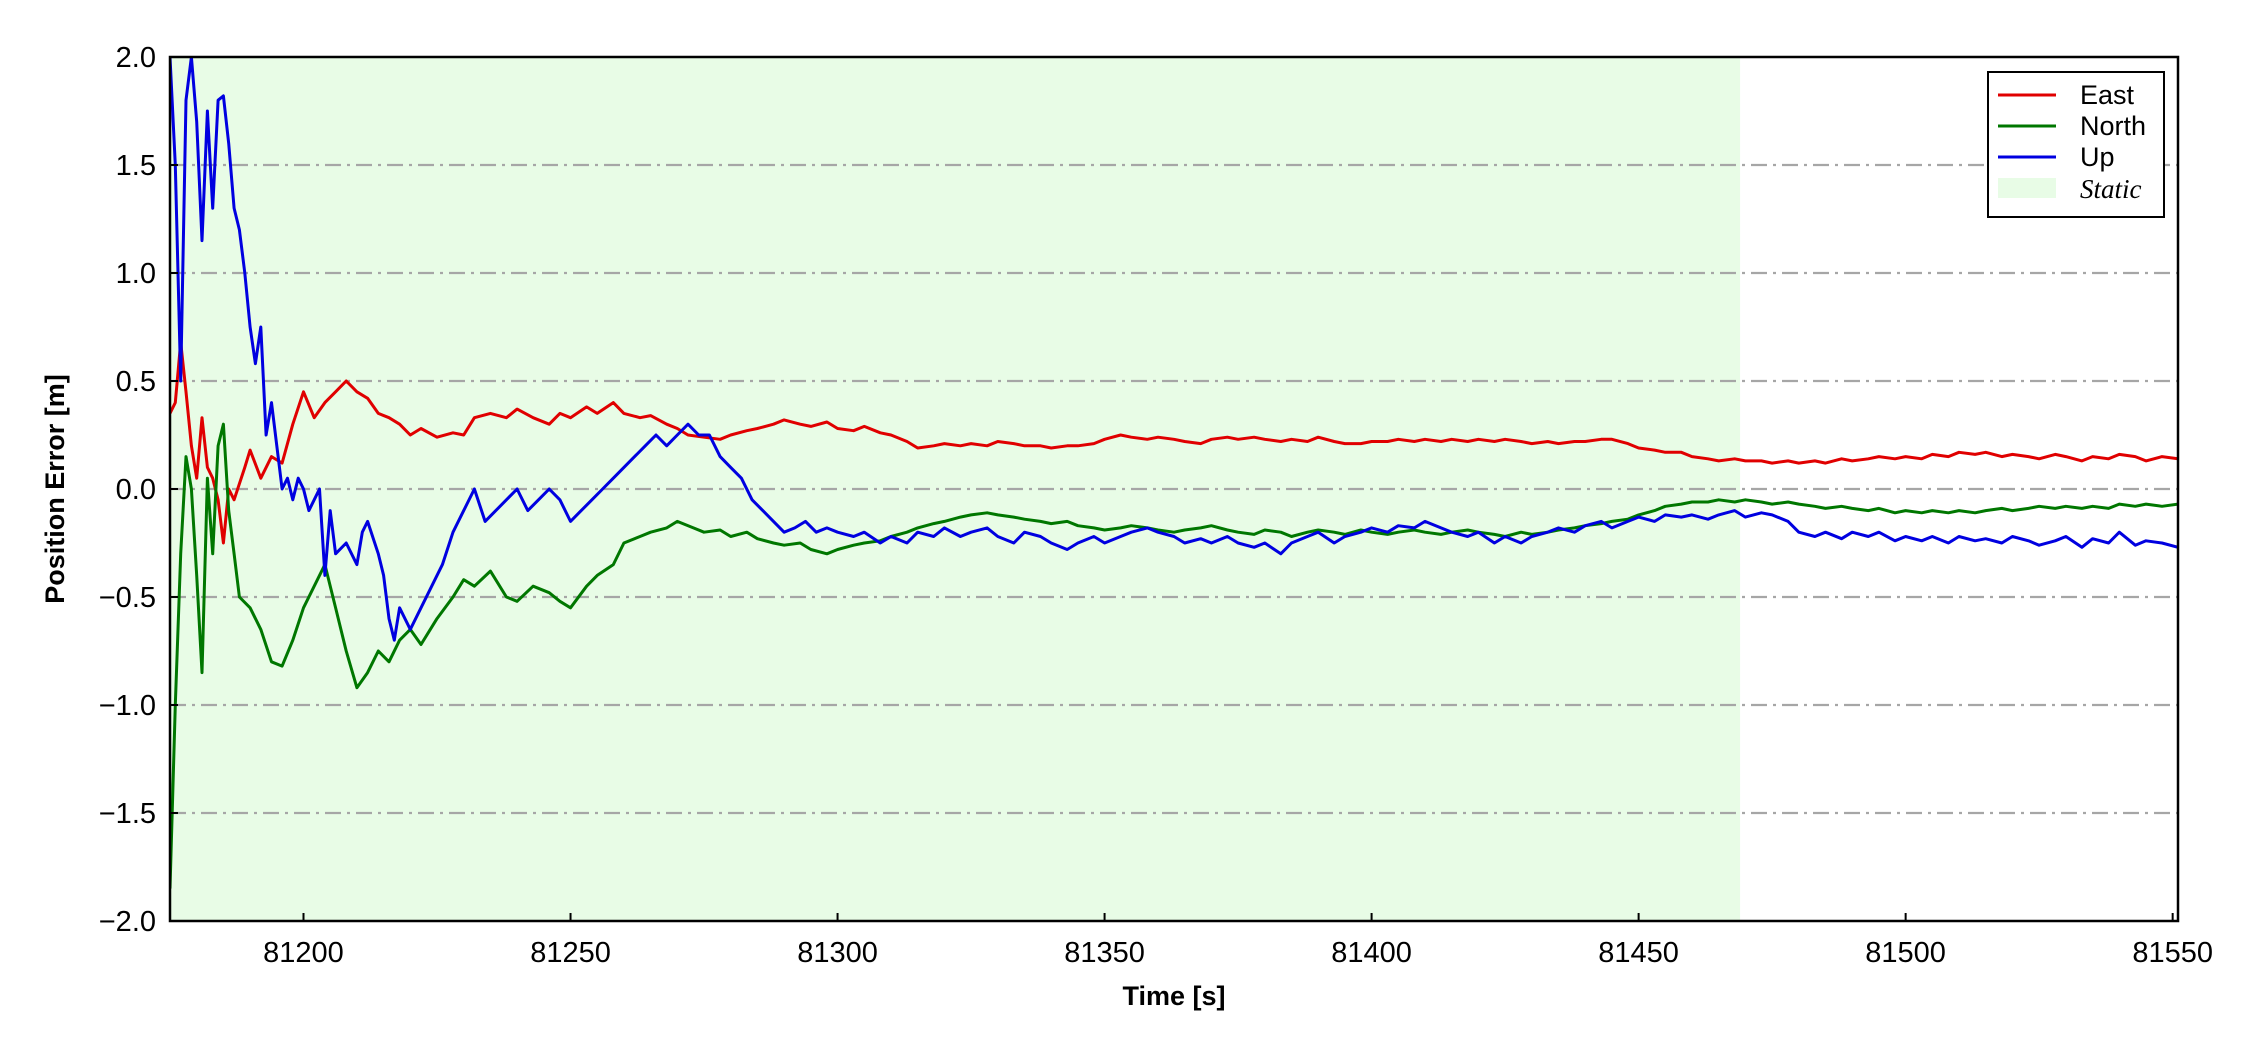 This screenshot has width=2250, height=1050. What do you see at coordinates (2113, 126) in the screenshot?
I see `legend-label-north: North` at bounding box center [2113, 126].